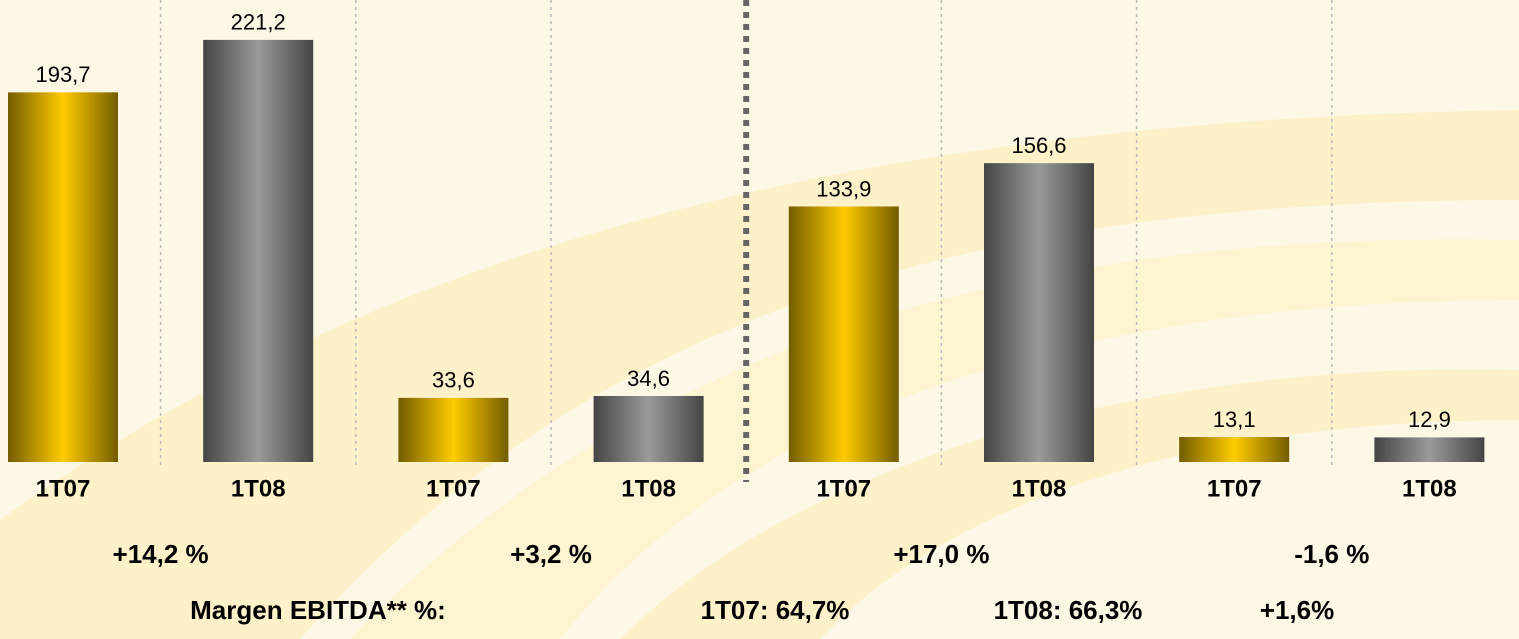  I want to click on value-label: 33,6, so click(453, 380).